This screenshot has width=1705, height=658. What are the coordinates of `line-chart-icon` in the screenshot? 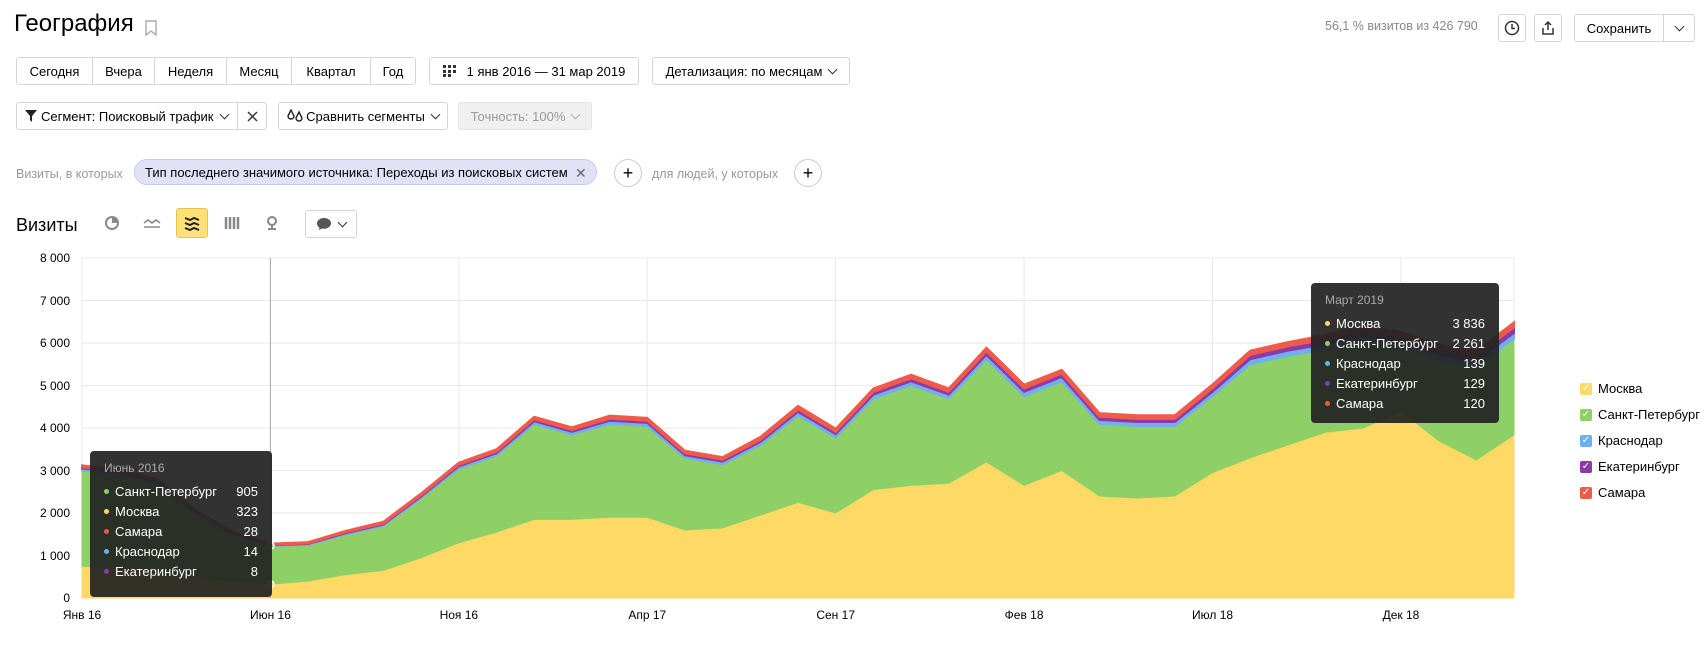 It's located at (152, 223).